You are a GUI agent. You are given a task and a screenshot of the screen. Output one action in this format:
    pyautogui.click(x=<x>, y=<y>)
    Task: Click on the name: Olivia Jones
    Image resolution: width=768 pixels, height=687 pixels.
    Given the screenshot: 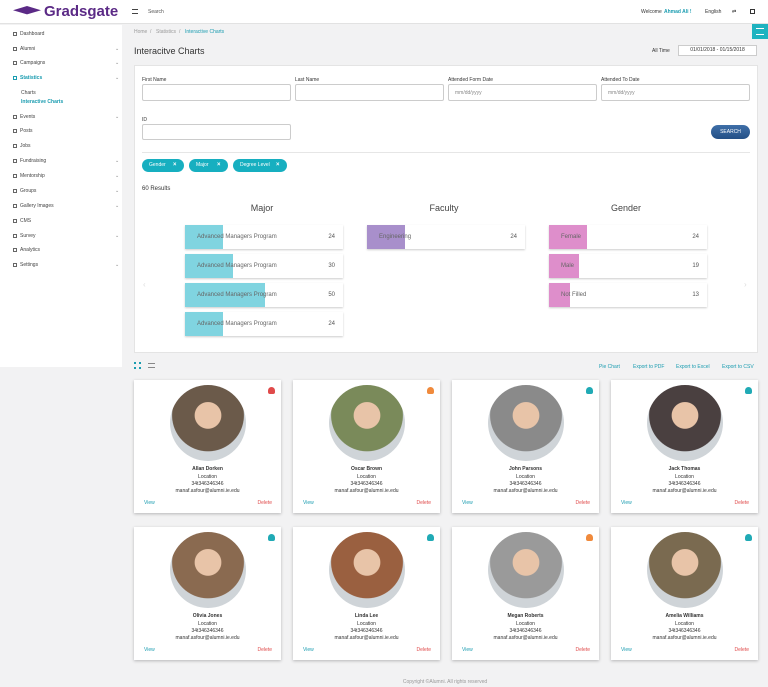 What is the action you would take?
    pyautogui.click(x=207, y=616)
    